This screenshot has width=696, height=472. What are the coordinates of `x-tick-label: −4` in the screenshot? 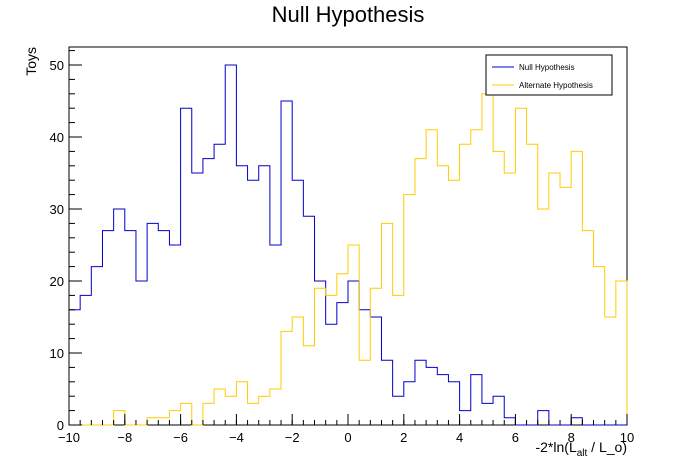 It's located at (236, 437).